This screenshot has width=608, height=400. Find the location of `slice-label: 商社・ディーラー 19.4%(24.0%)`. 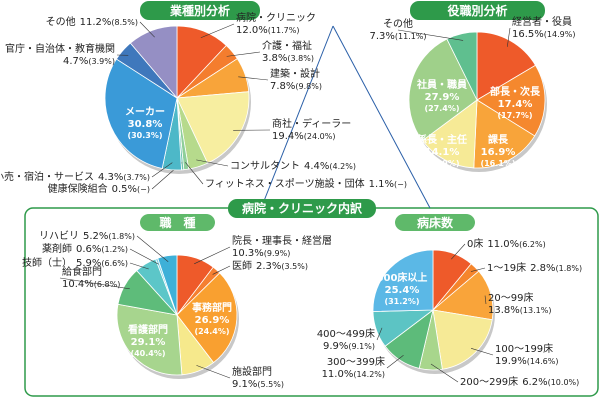

slice-label: 商社・ディーラー 19.4%(24.0%) is located at coordinates (311, 129).